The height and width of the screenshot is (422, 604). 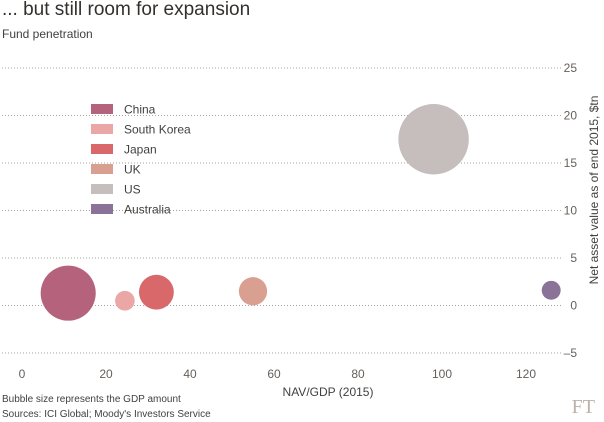 I want to click on chart-subtitle: Fund penetration, so click(x=47, y=34).